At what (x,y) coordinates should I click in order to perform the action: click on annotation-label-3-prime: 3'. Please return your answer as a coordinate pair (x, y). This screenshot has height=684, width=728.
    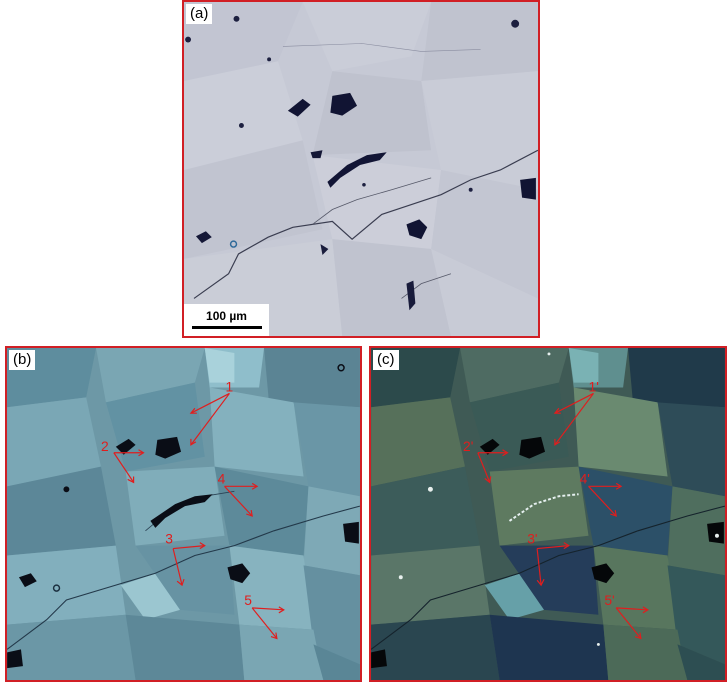
    Looking at the image, I should click on (532, 539).